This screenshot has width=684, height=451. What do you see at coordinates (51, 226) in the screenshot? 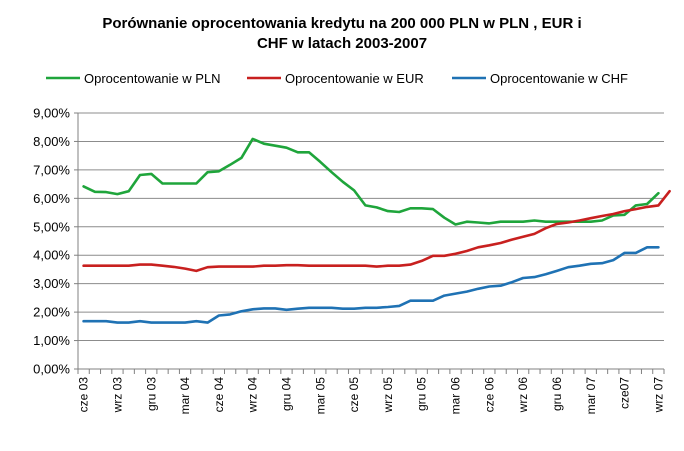
I see `y-tick-label: 5,00%` at bounding box center [51, 226].